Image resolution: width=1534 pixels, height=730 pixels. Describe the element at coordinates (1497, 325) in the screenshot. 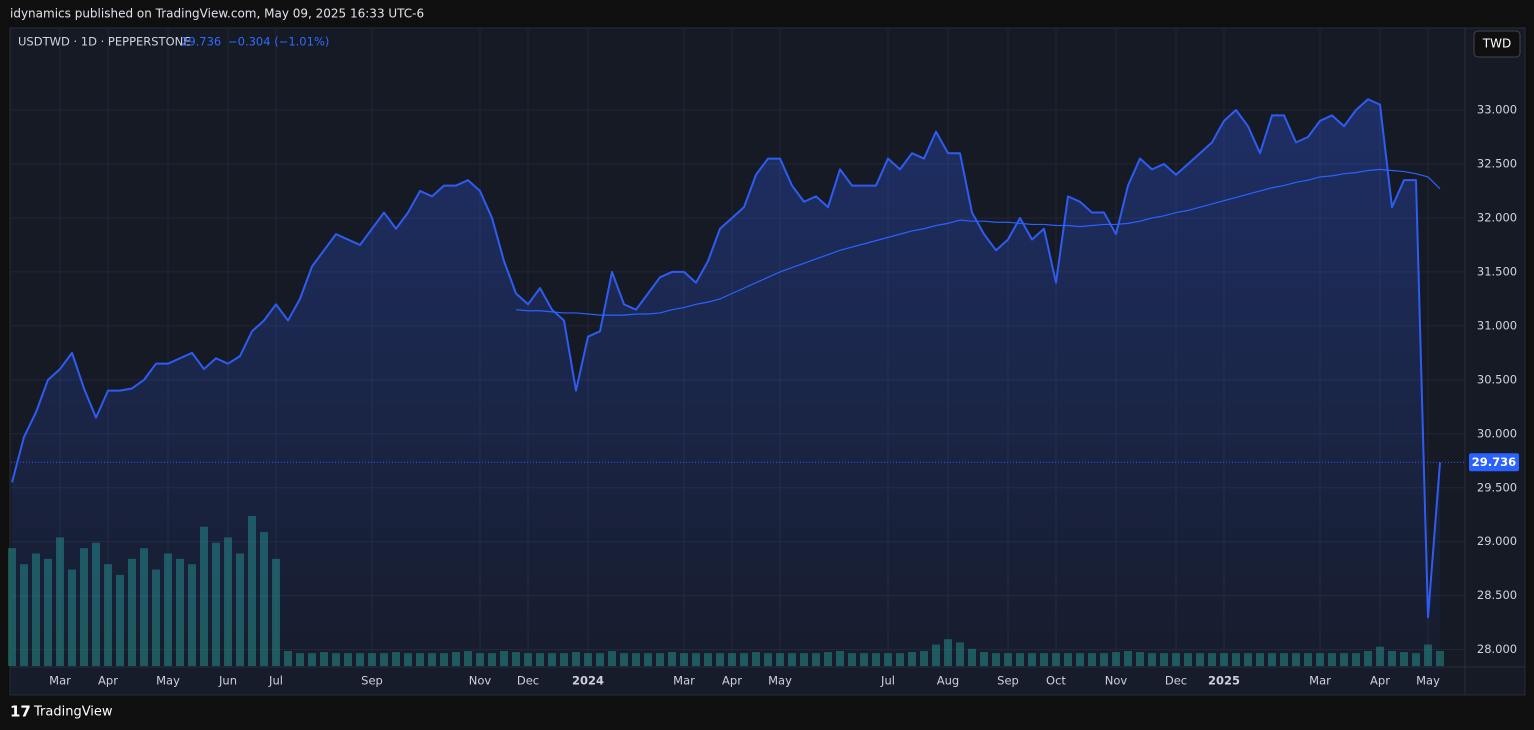

I see `y-tick-label: 31.000` at that location.